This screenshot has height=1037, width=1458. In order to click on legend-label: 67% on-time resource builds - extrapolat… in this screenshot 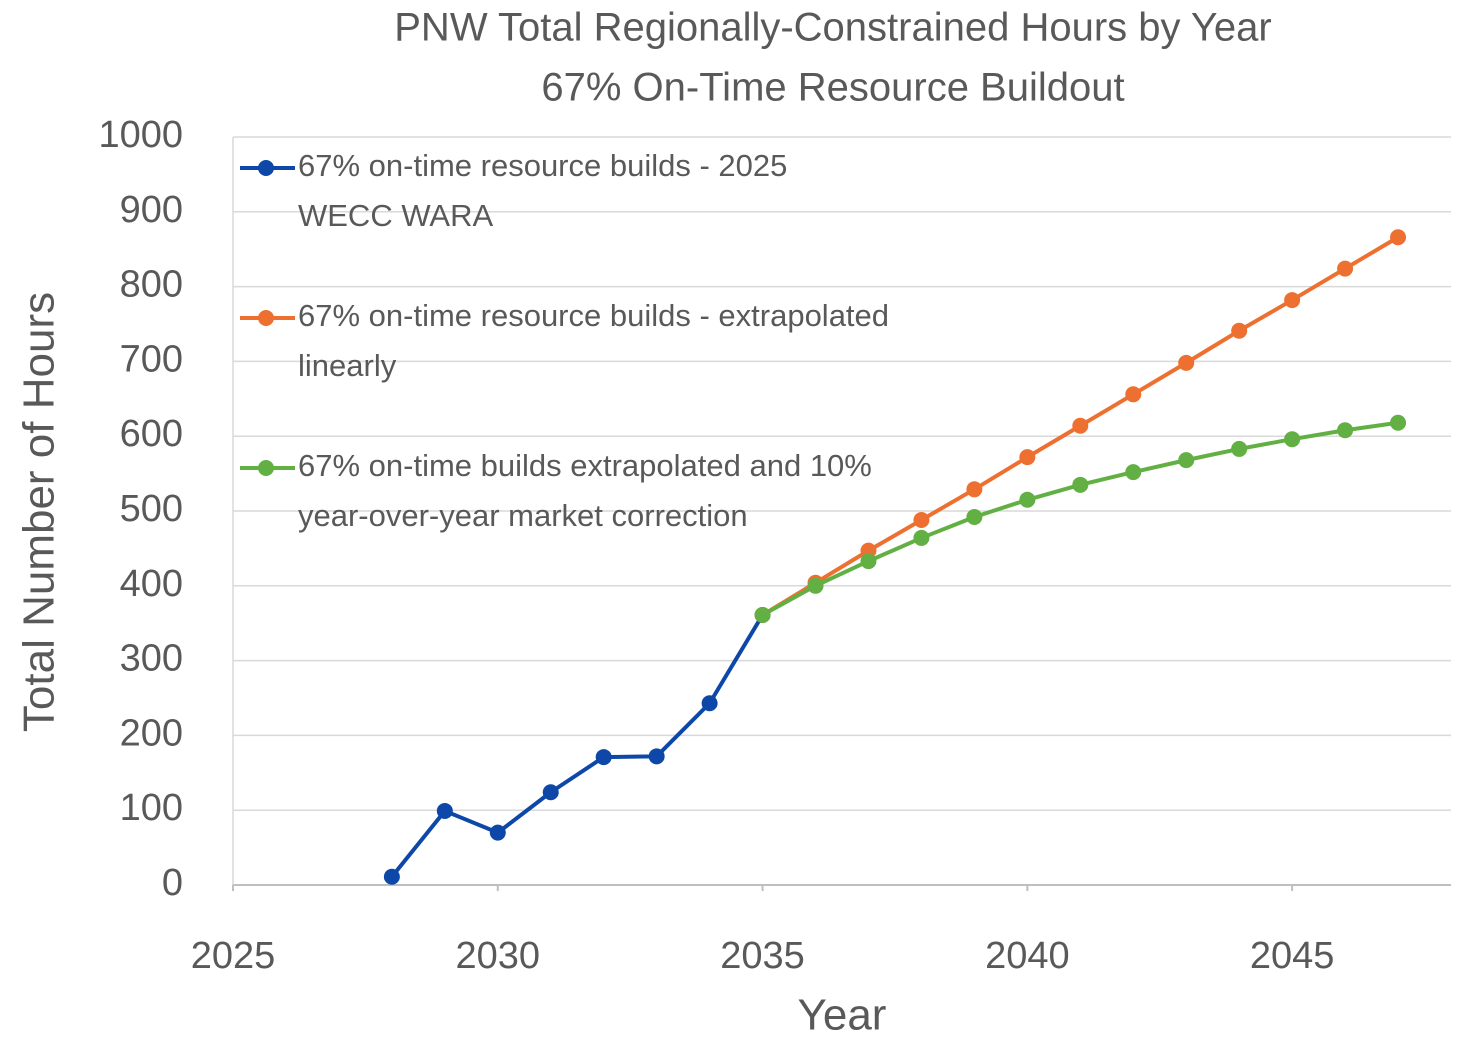, I will do `click(593, 340)`.